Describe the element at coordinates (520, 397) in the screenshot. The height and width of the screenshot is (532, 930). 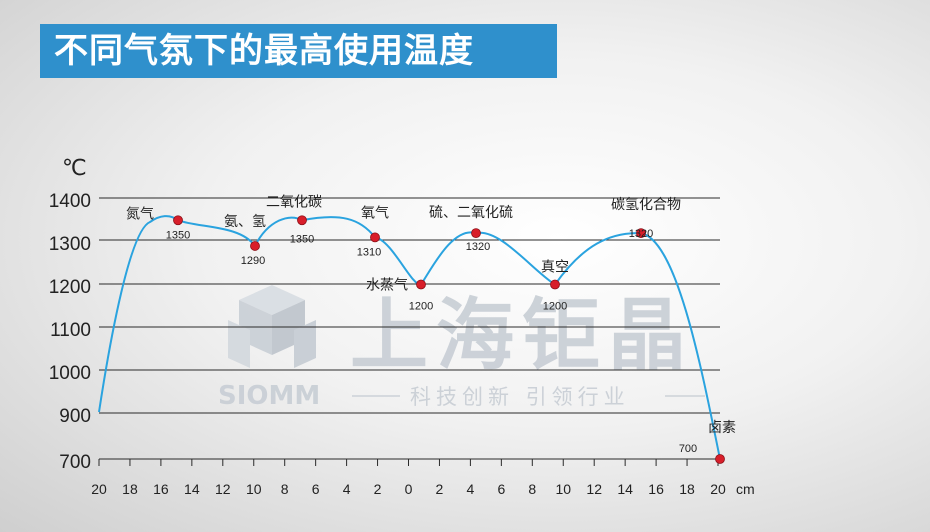
I see `watermark-slogan: 科技创新 引领行业` at that location.